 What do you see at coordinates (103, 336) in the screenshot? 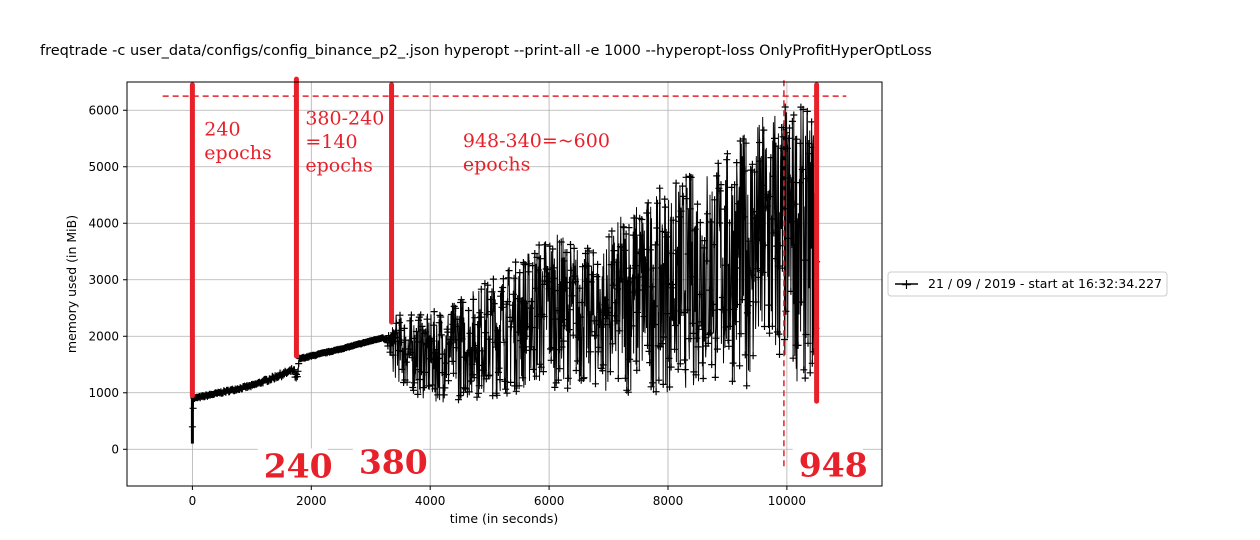
I see `y-tick-label: 2000` at bounding box center [103, 336].